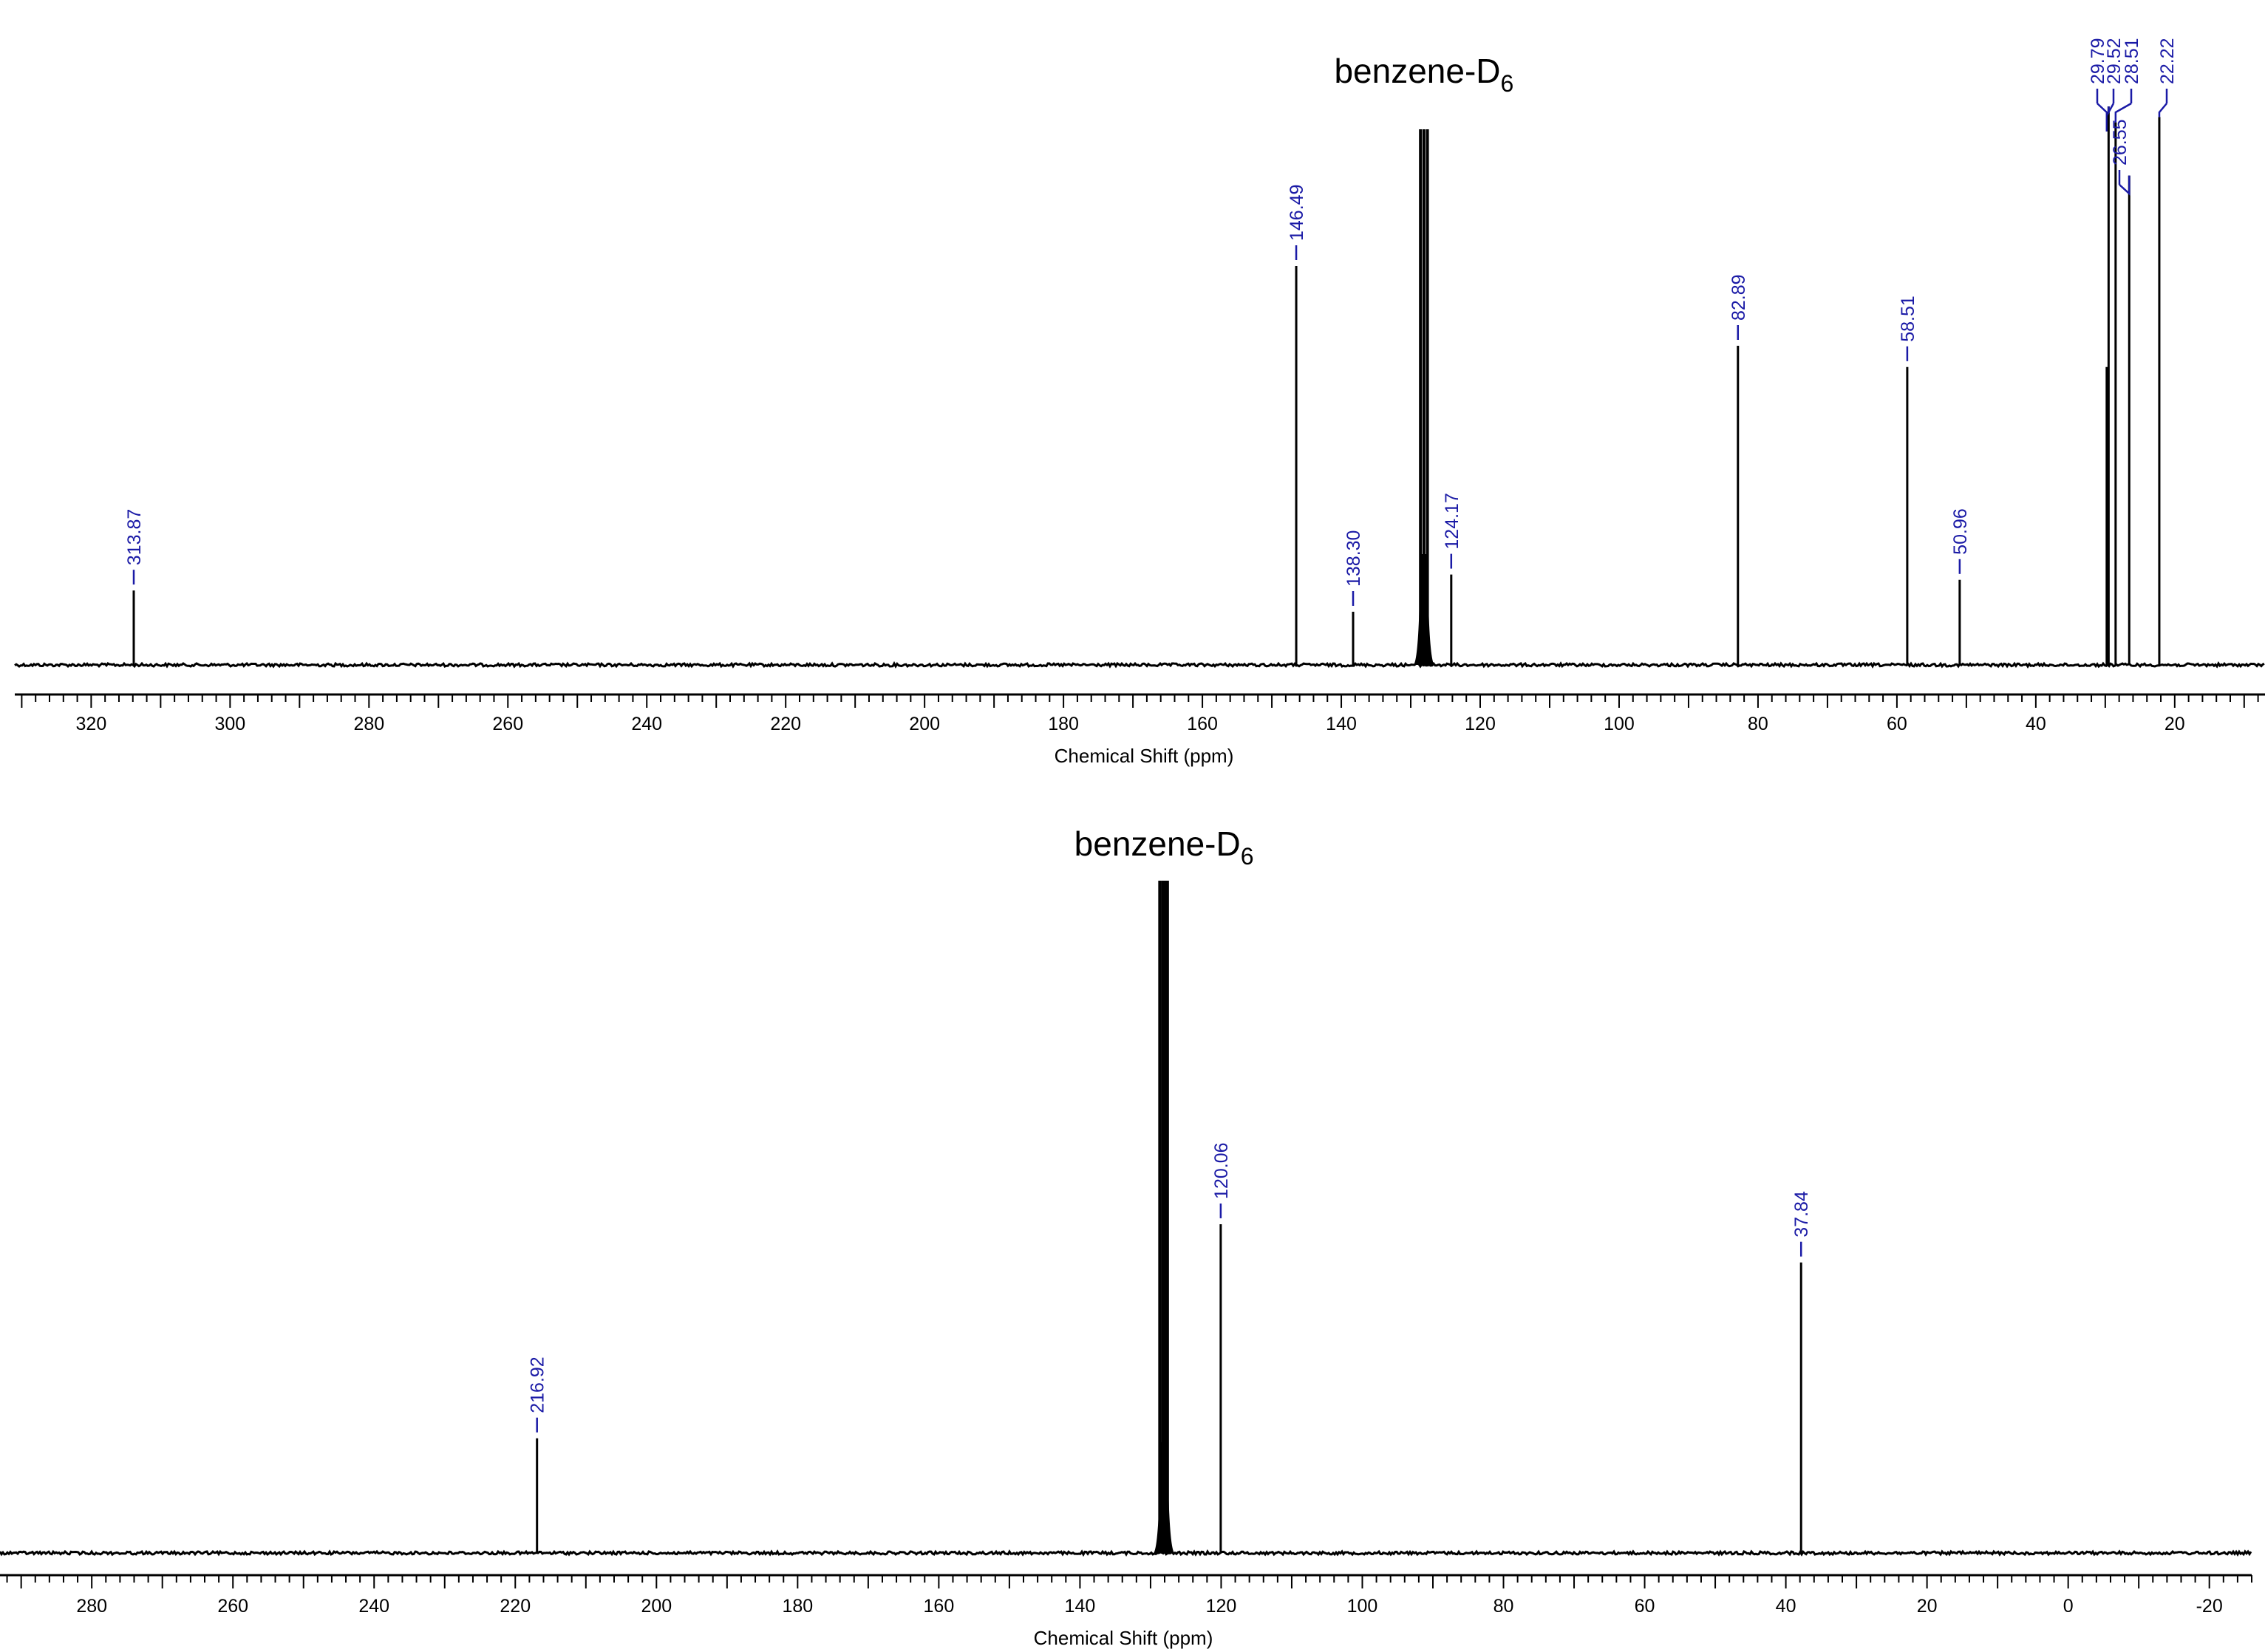 This screenshot has height=1652, width=2265. What do you see at coordinates (2132, 61) in the screenshot?
I see `peak-label-28.51: 28.51` at bounding box center [2132, 61].